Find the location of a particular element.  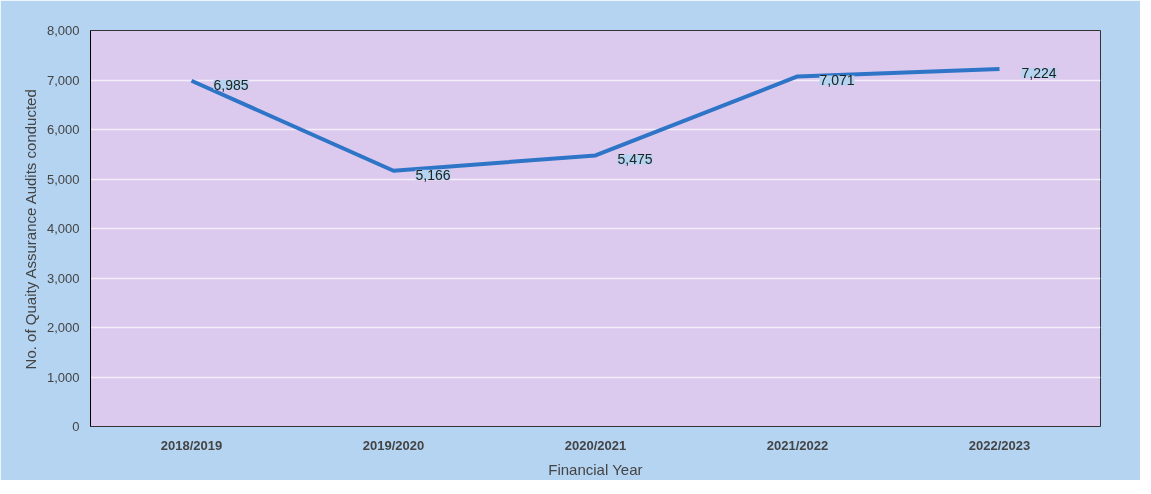

y-tick-label: 7,000 is located at coordinates (63, 80).